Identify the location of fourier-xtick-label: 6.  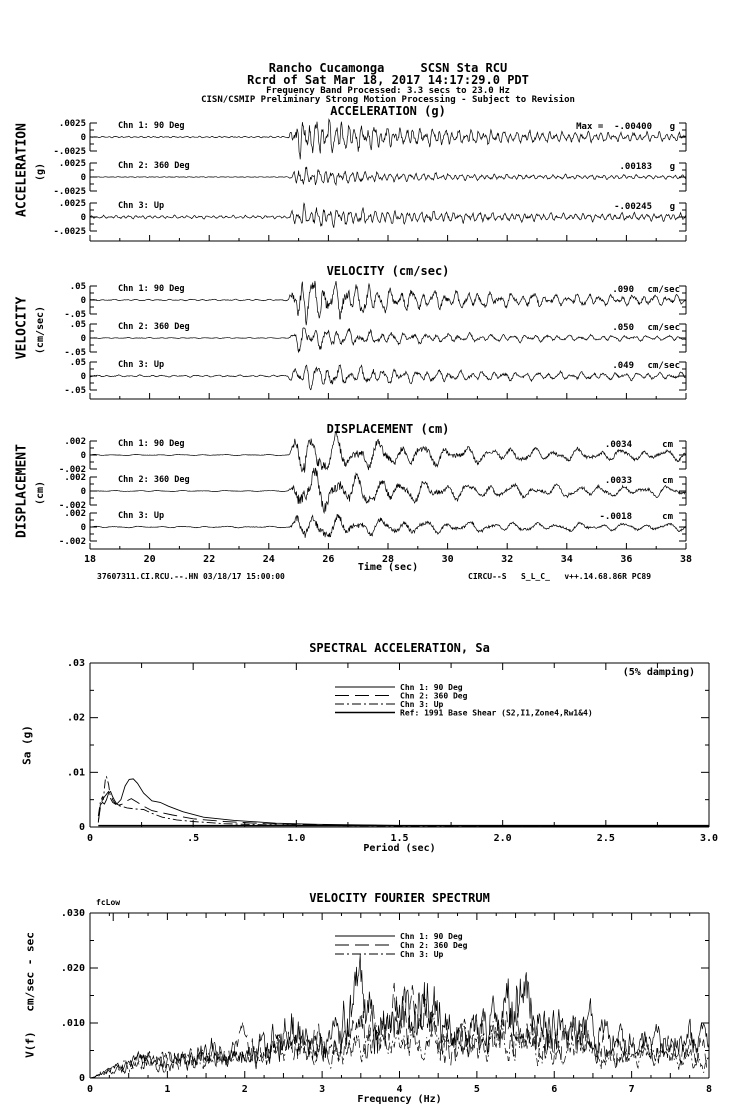
(554, 1089).